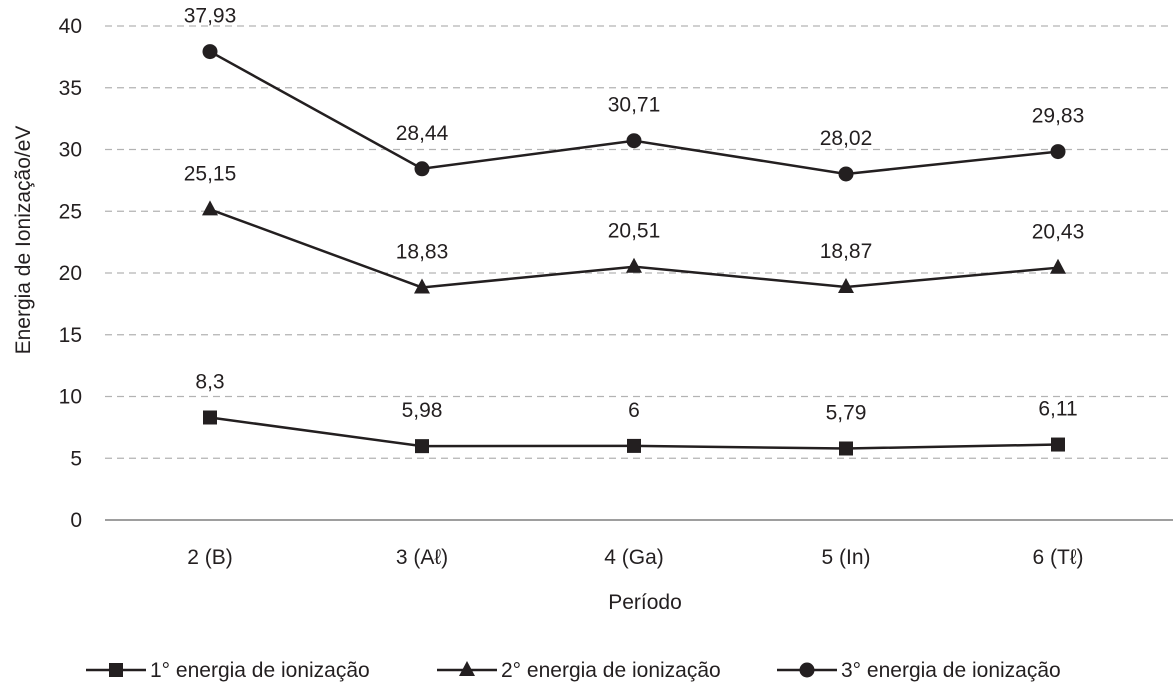 The height and width of the screenshot is (686, 1173). I want to click on y-tick-label: 40, so click(70, 26).